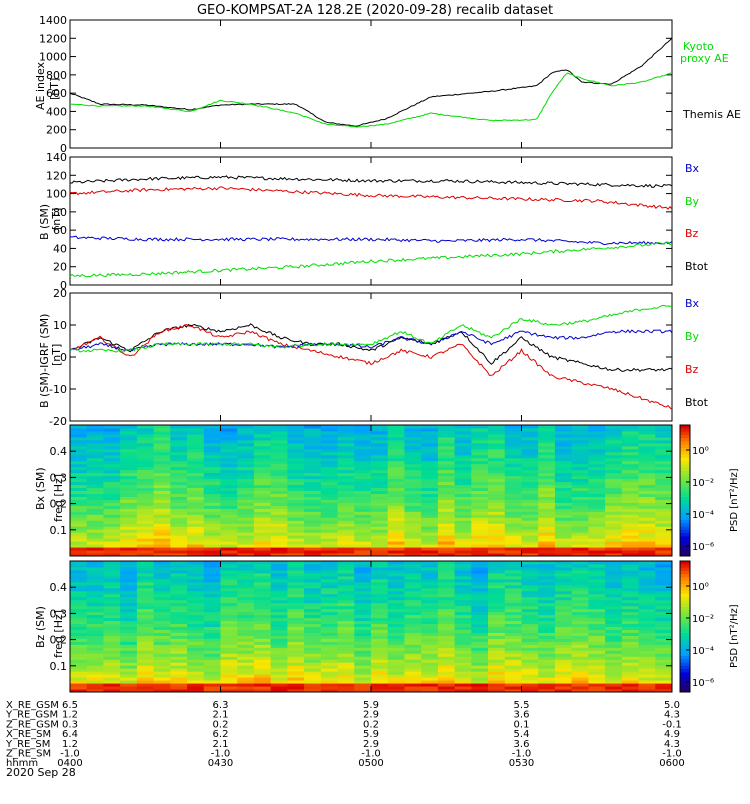 The width and height of the screenshot is (750, 804). I want to click on ytick-label: 200, so click(56, 130).